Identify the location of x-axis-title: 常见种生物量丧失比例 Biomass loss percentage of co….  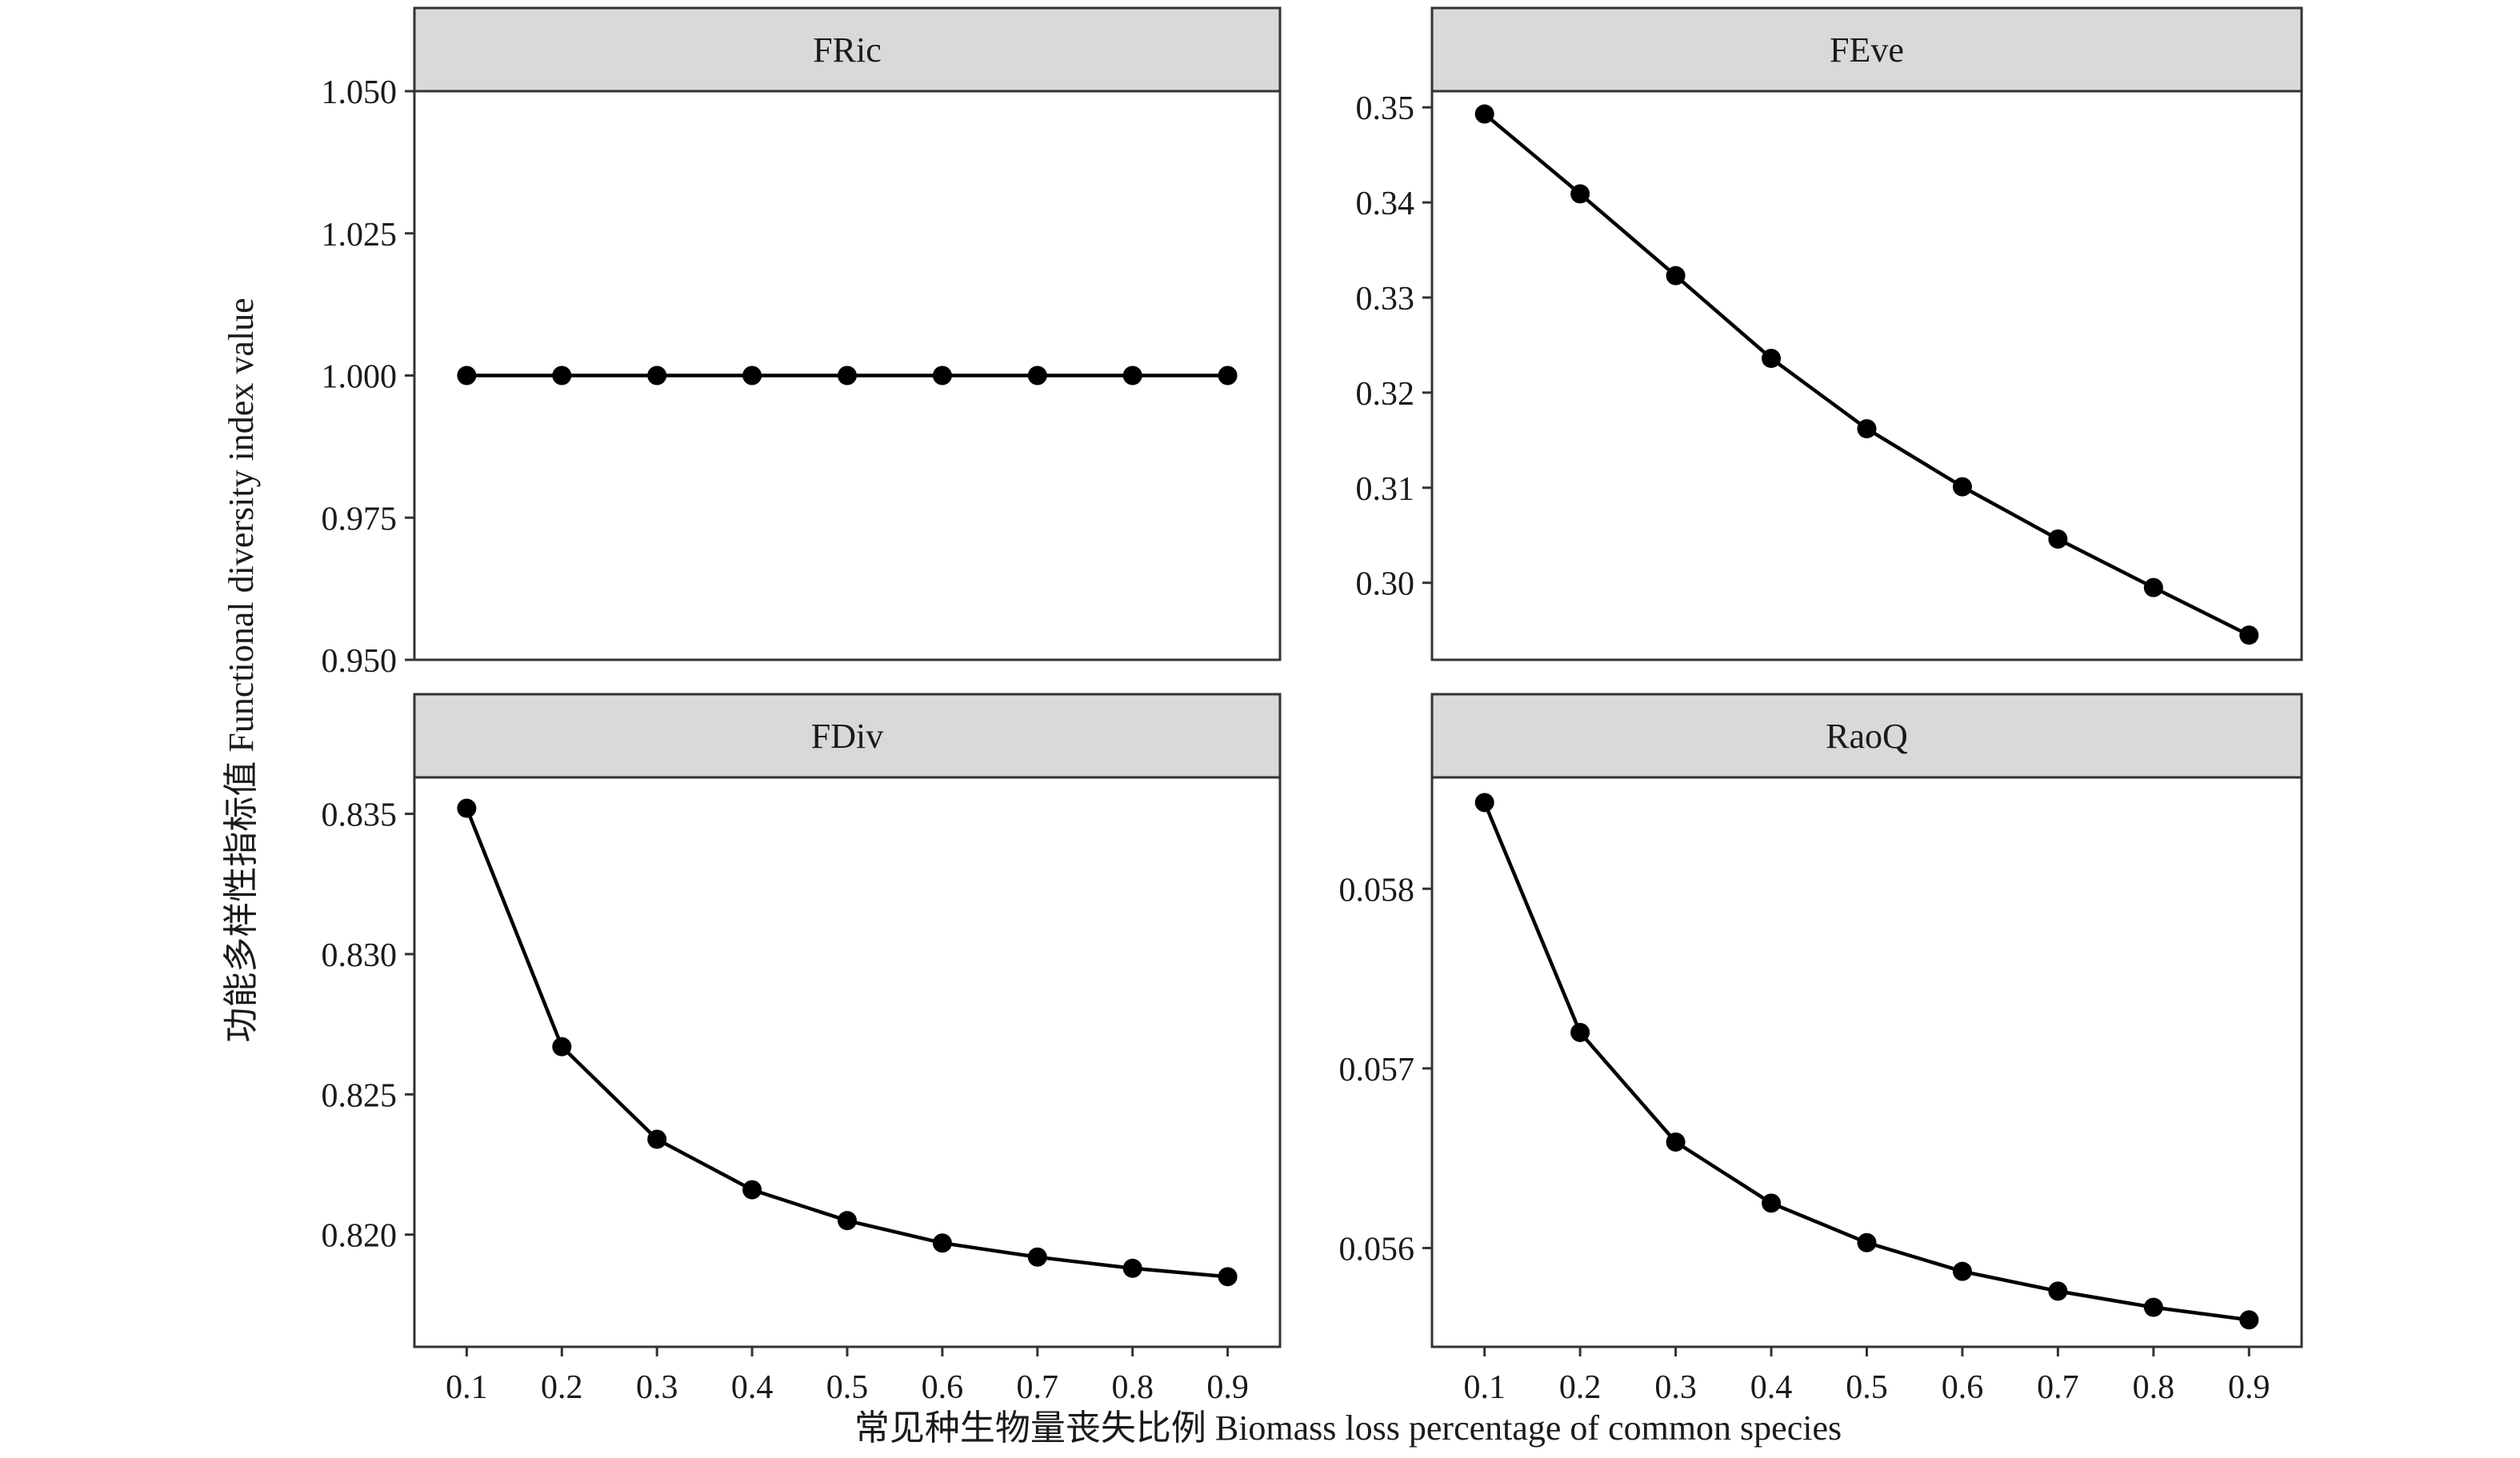
(1348, 1428).